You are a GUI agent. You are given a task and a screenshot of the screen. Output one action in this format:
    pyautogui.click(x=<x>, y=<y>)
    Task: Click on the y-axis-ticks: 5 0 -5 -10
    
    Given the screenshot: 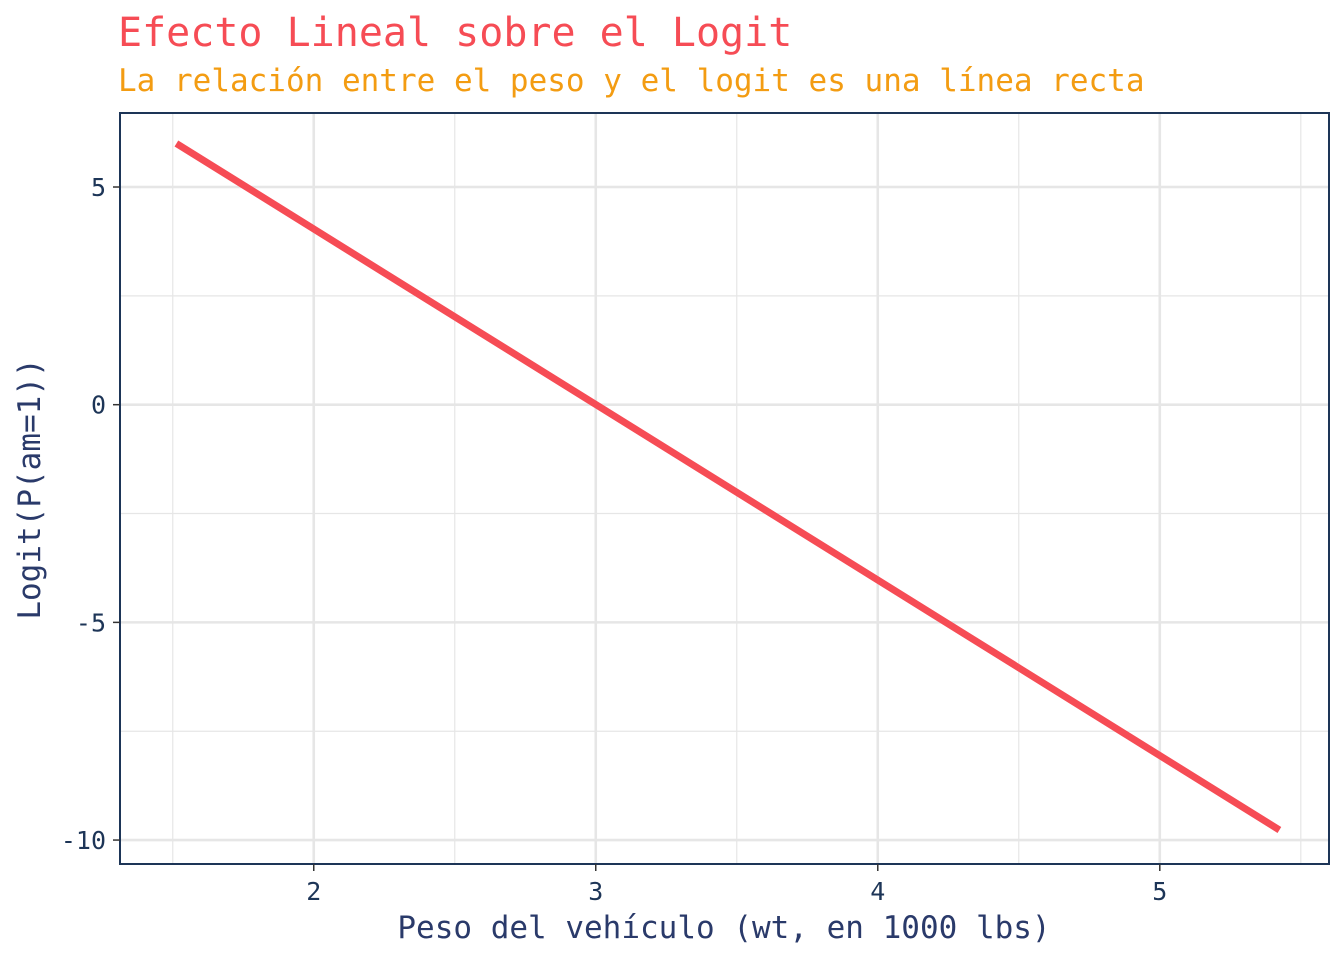 What is the action you would take?
    pyautogui.click(x=90, y=514)
    